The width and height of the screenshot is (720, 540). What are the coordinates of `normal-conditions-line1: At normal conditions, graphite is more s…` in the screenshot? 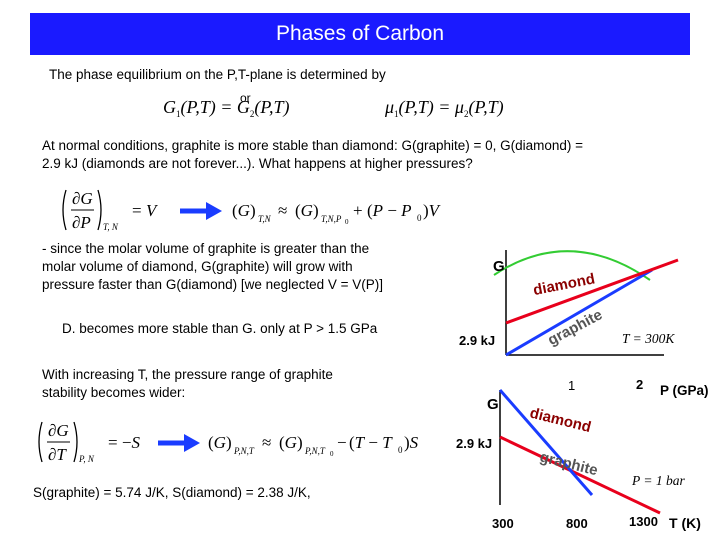 It's located at (313, 145).